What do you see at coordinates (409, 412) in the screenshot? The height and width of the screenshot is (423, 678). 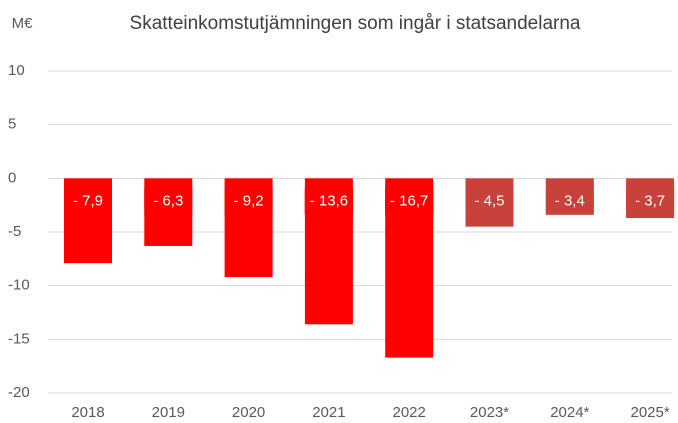 I see `x-tick-label: 2022` at bounding box center [409, 412].